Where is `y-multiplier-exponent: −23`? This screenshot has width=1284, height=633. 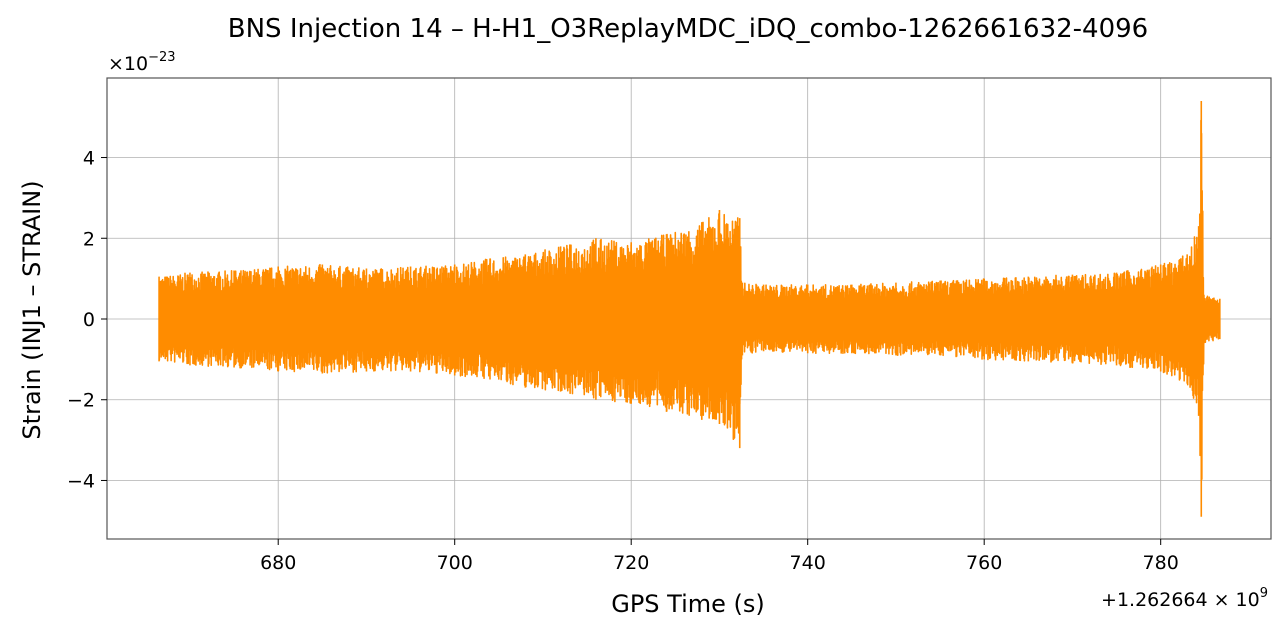 y-multiplier-exponent: −23 is located at coordinates (161, 57).